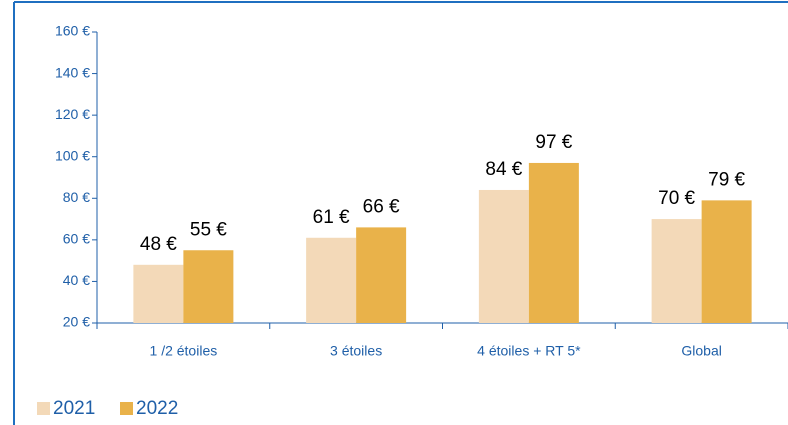  I want to click on y-tick-label: 140 €, so click(72, 72).